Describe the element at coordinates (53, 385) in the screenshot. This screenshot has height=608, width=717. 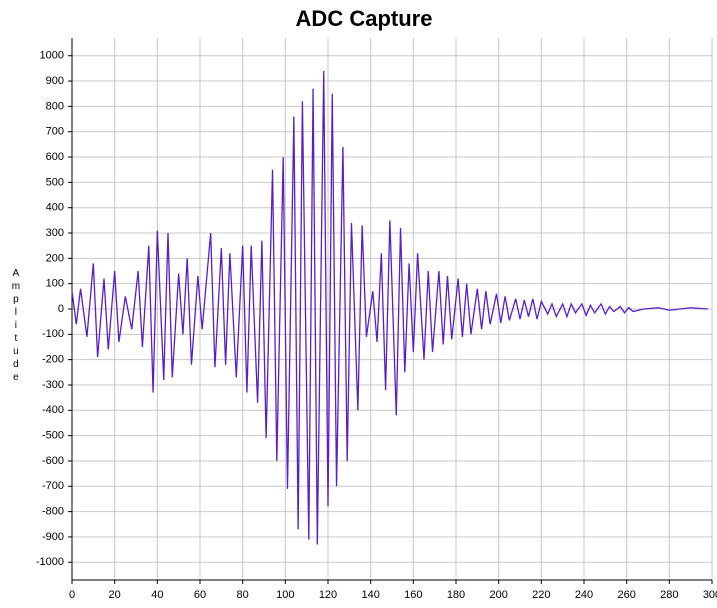
I see `y-tick-label: -300` at that location.